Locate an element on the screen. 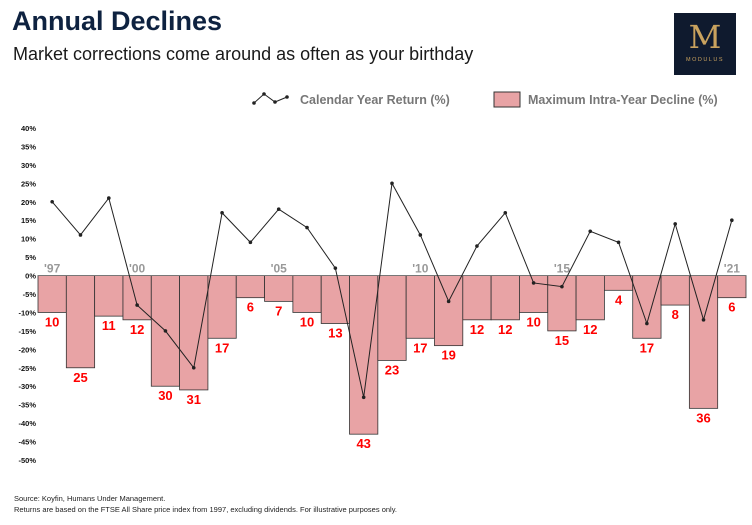 The width and height of the screenshot is (752, 525). bar-value-label: 11 is located at coordinates (109, 325).